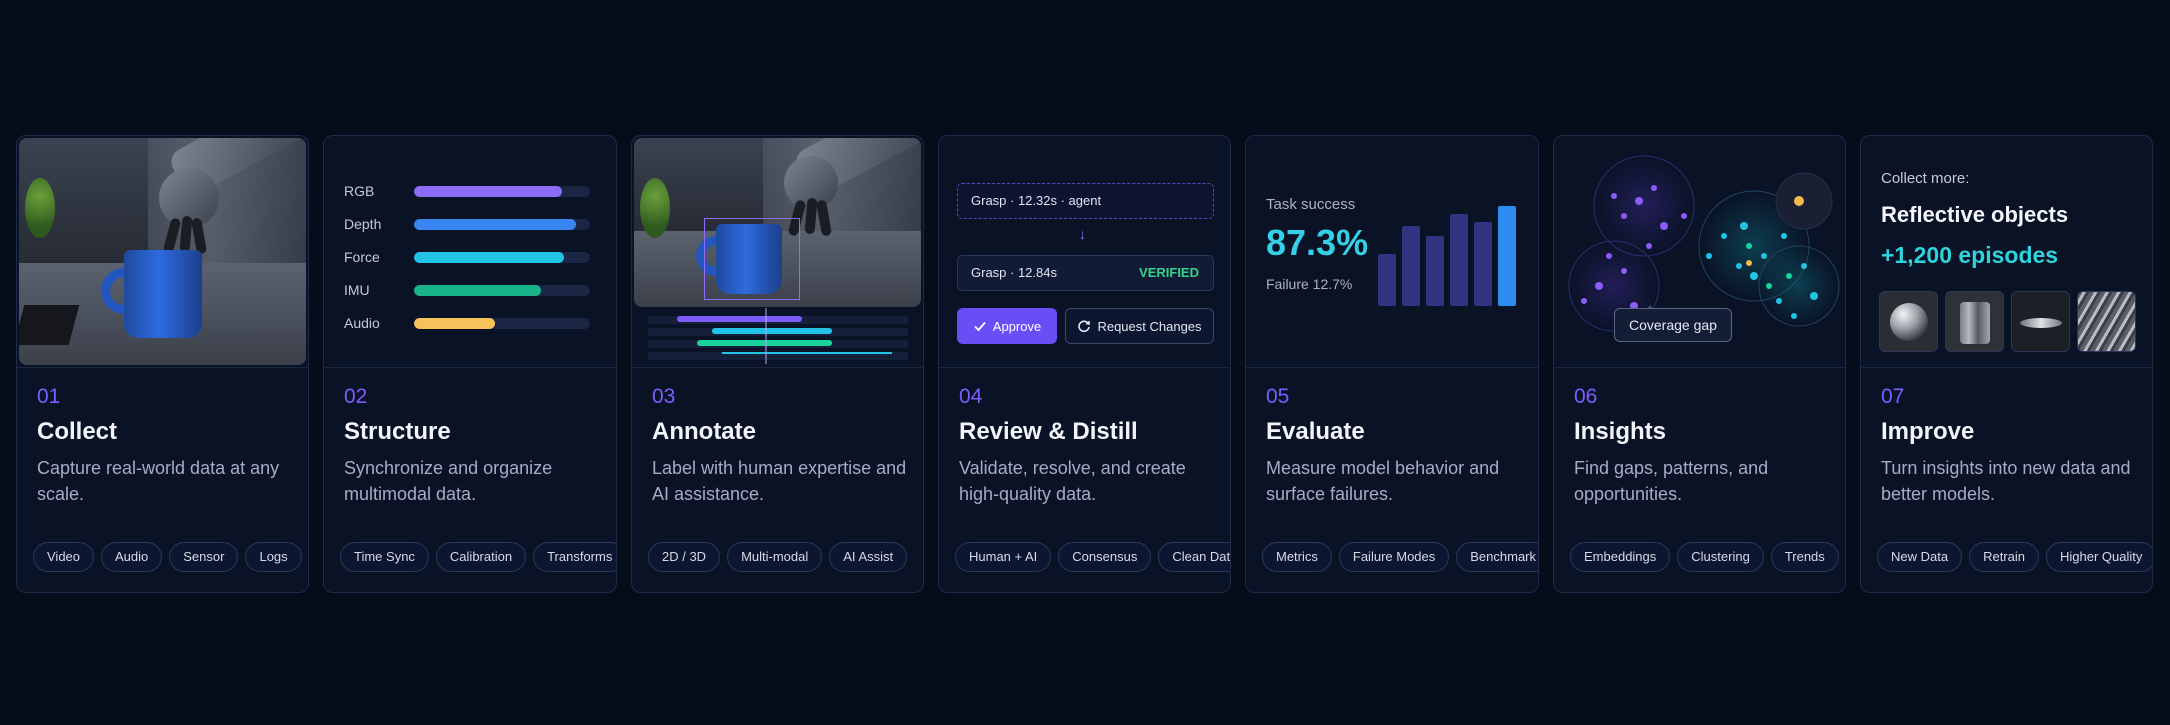  I want to click on stream-label: Force, so click(362, 257).